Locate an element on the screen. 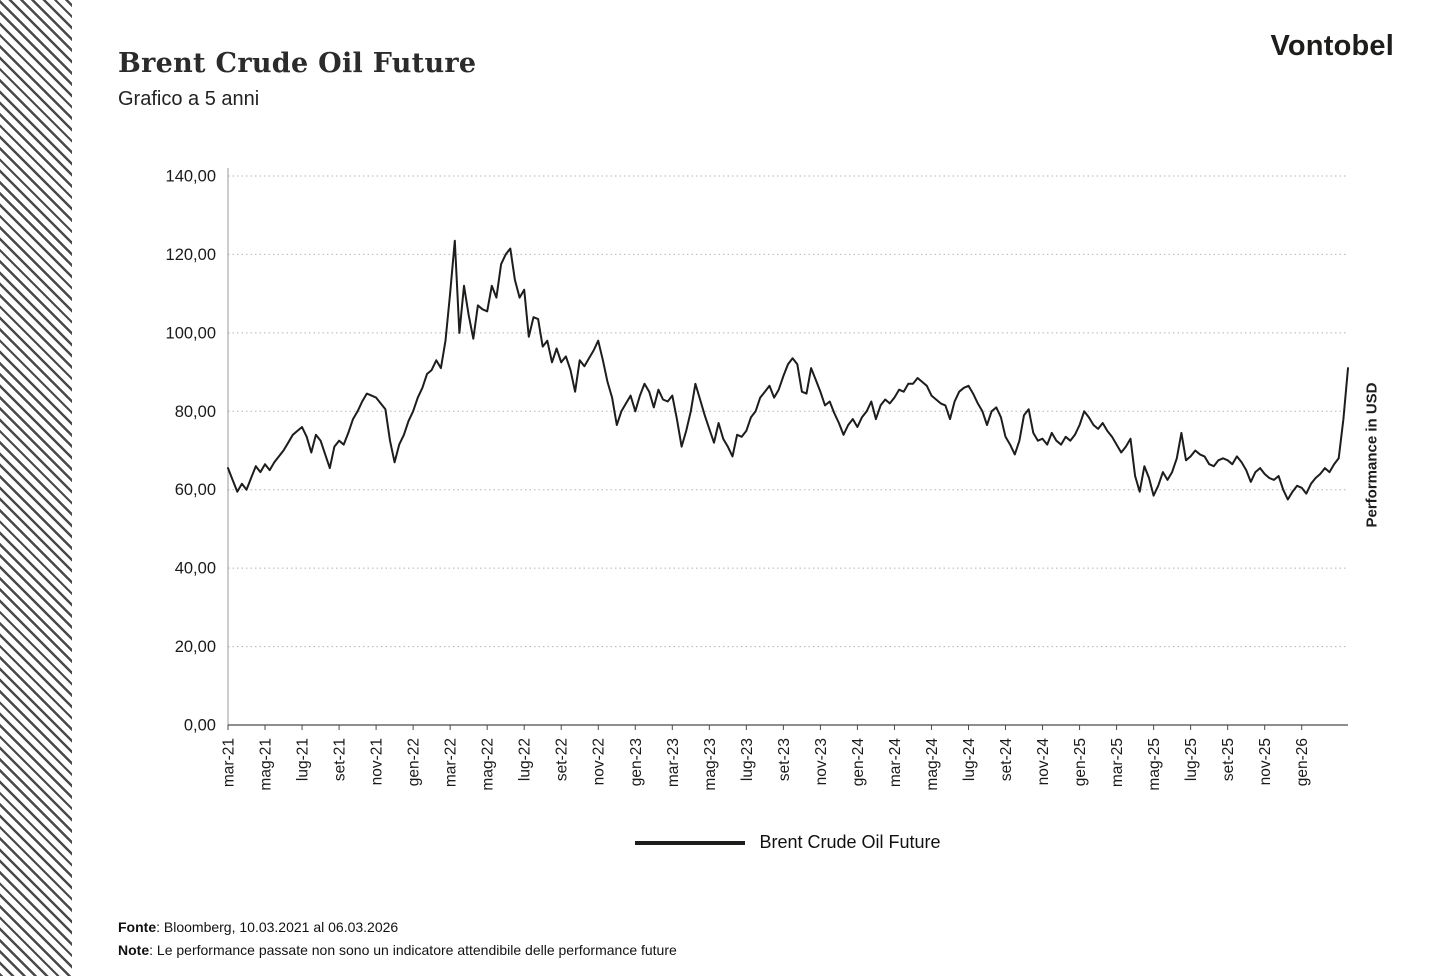 The height and width of the screenshot is (976, 1431). x-tick-label: lug-25 is located at coordinates (1191, 759).